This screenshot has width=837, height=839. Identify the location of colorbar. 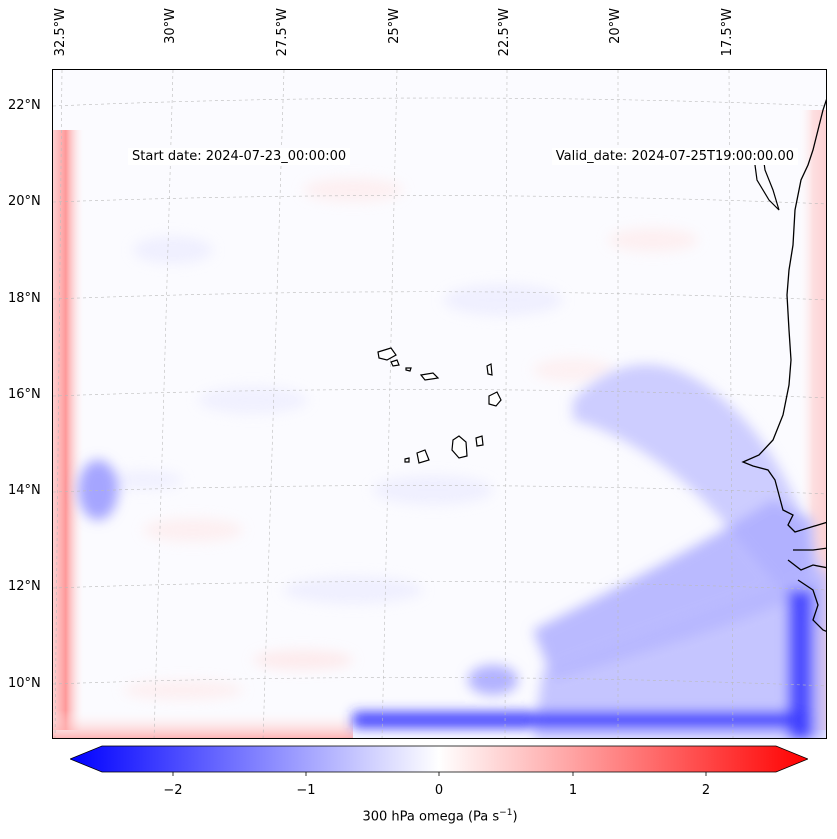
(439, 760).